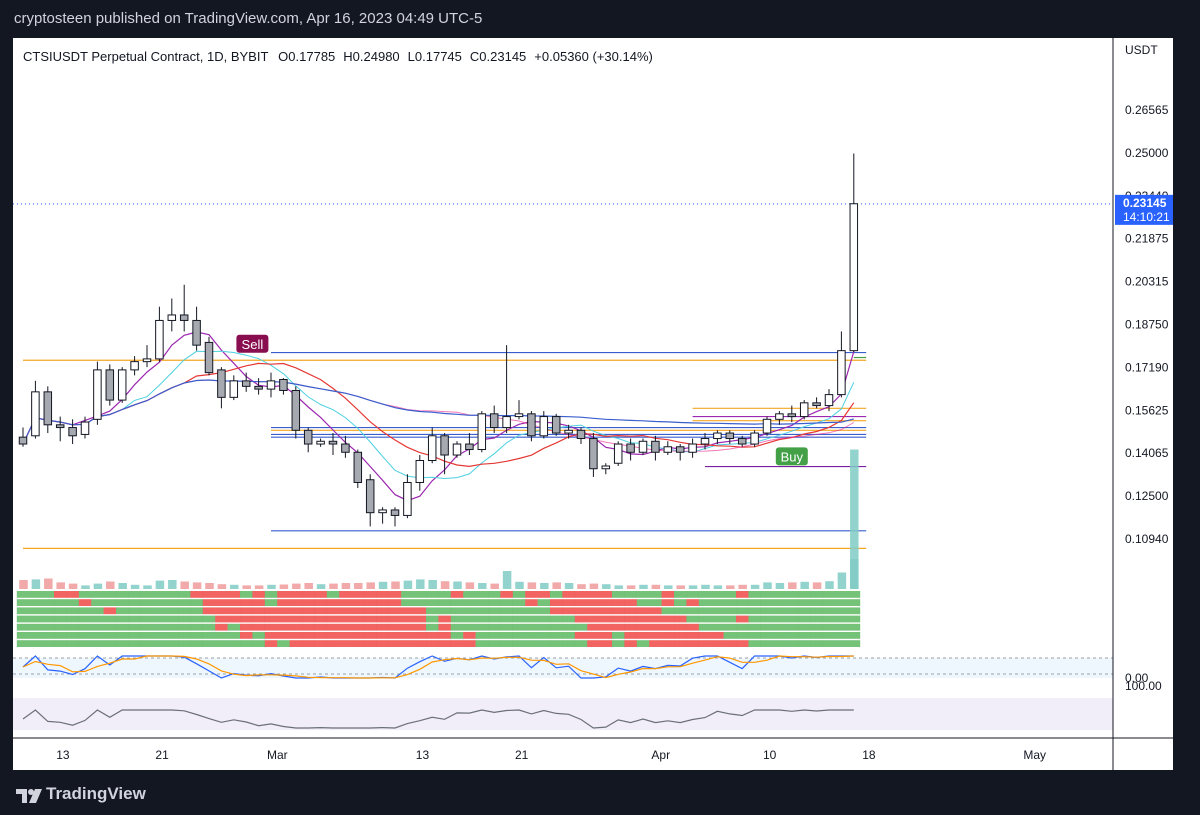 This screenshot has height=815, width=1200. What do you see at coordinates (600, 795) in the screenshot?
I see `footer-bar: TradingView` at bounding box center [600, 795].